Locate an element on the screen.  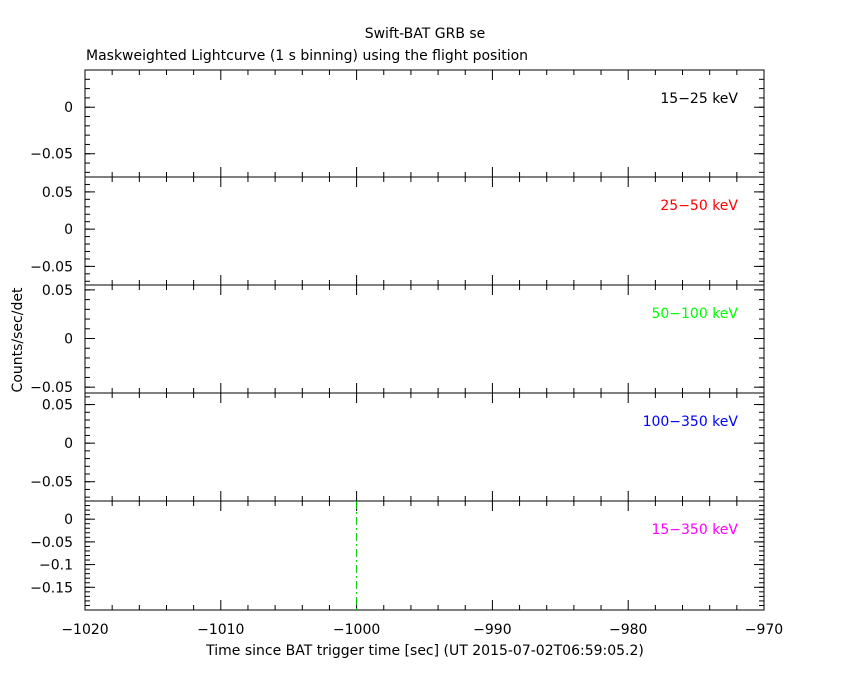
band-label-5: 15−350 keV is located at coordinates (694, 530).